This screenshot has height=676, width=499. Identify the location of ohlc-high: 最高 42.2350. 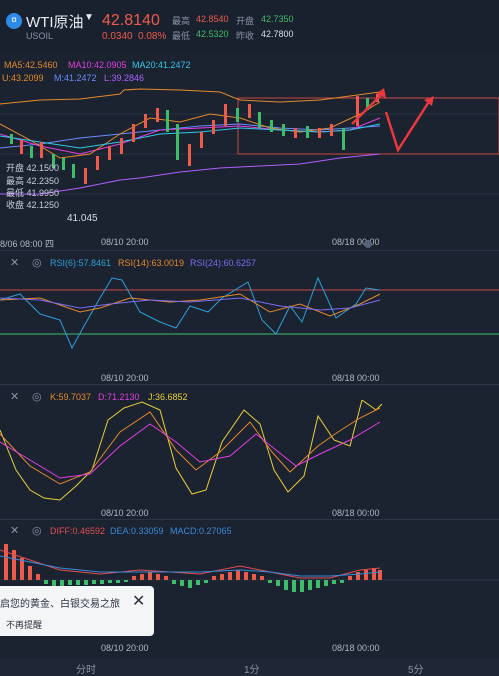
(33, 181).